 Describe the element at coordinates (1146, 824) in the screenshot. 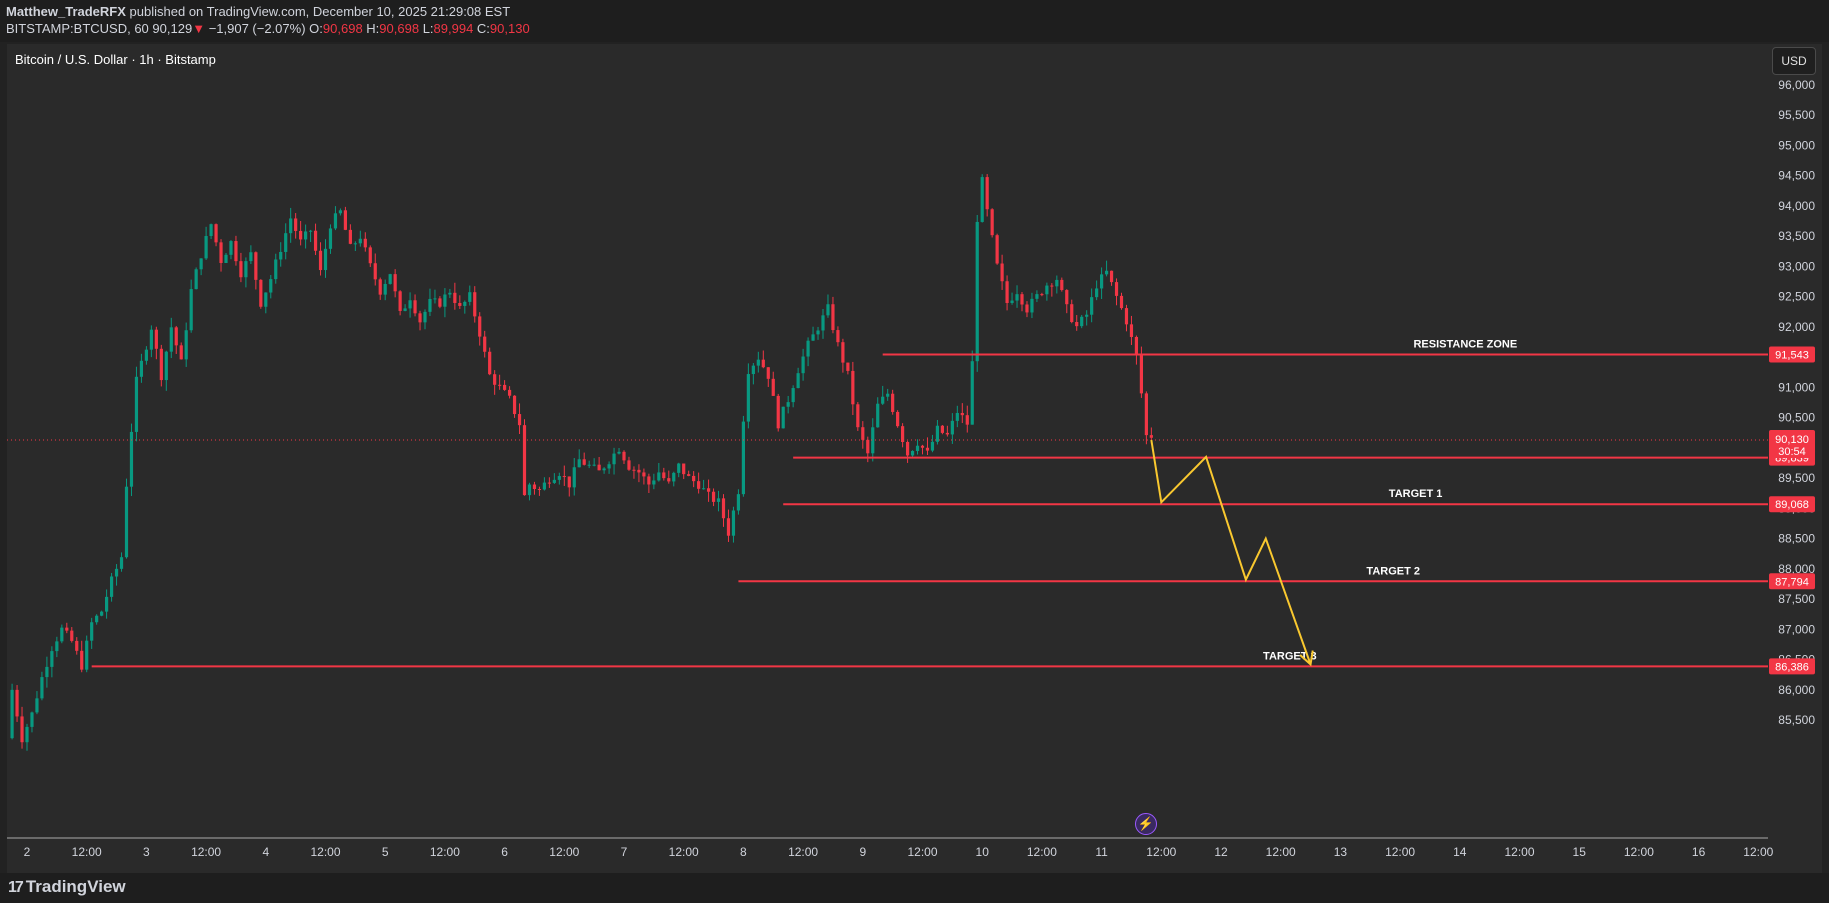

I see `lightning-bolt-icon: ⚡` at that location.